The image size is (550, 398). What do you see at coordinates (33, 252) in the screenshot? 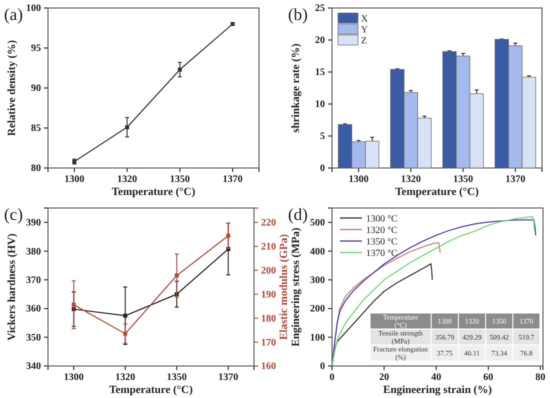
I see `y-tick-label: 380` at bounding box center [33, 252].